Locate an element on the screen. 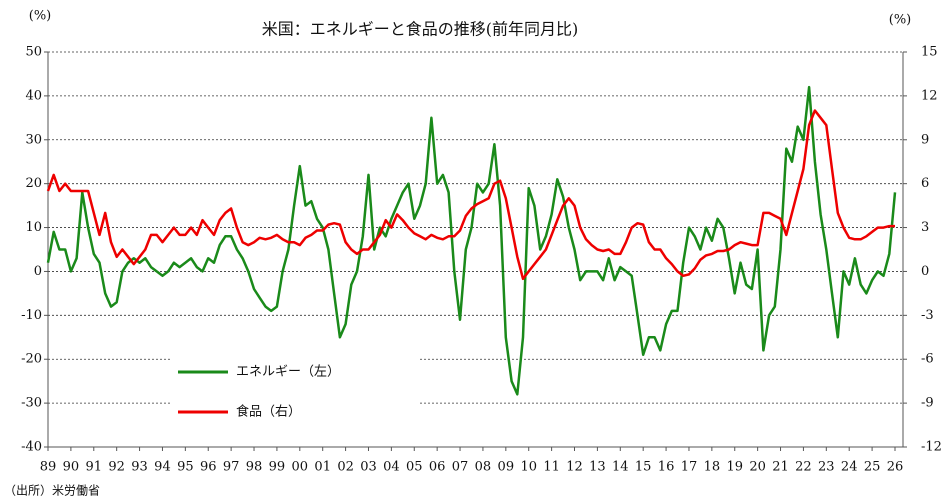 The image size is (942, 501). x-tick-label: 21 is located at coordinates (780, 467).